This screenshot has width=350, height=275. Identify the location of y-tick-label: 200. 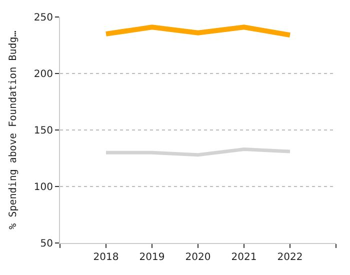
(43, 74).